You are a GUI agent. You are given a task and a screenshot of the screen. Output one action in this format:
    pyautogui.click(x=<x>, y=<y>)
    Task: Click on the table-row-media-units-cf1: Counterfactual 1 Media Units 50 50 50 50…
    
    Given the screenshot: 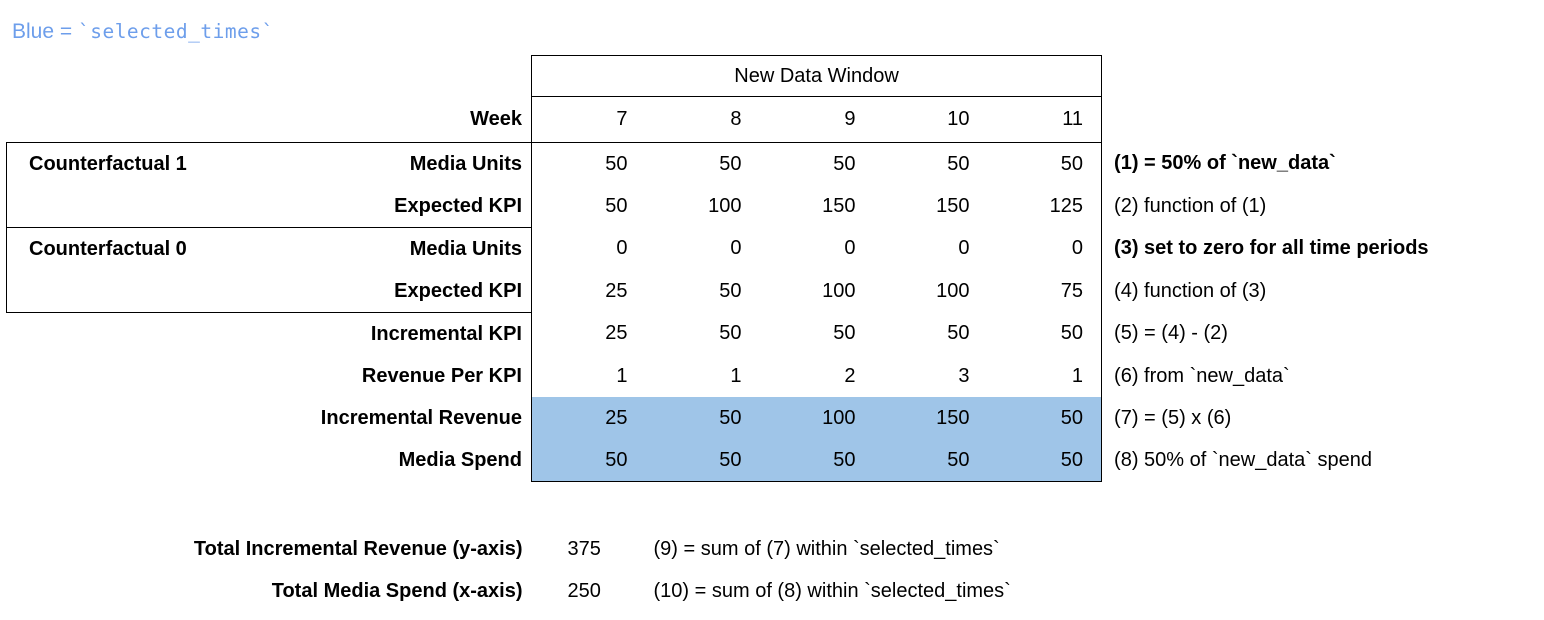 What is the action you would take?
    pyautogui.click(x=774, y=163)
    